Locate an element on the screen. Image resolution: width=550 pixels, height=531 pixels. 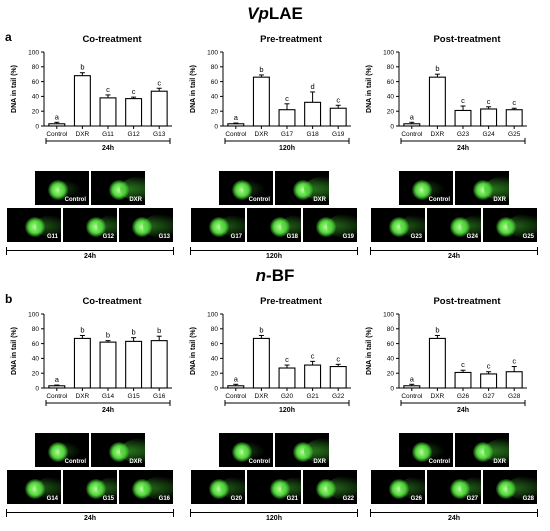
comet-label: G14 is located at coordinates (52, 499).